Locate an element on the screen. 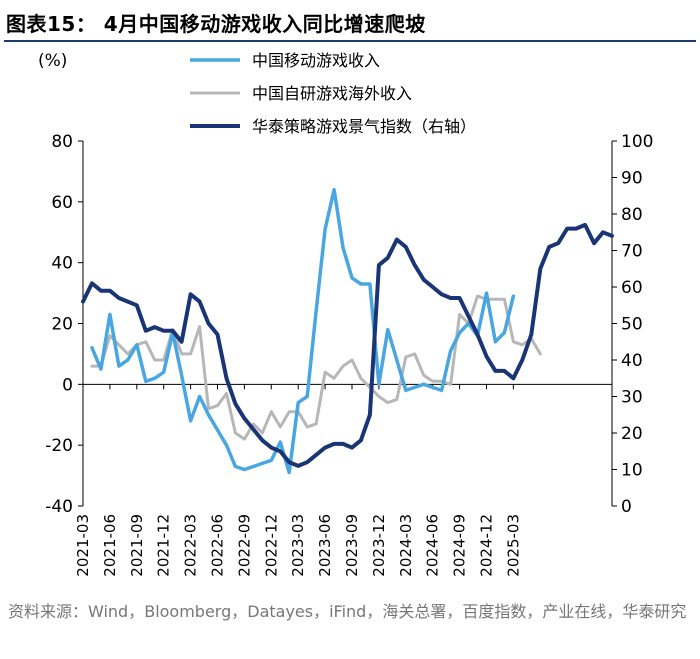  left-tick-label: -40 is located at coordinates (59, 507).